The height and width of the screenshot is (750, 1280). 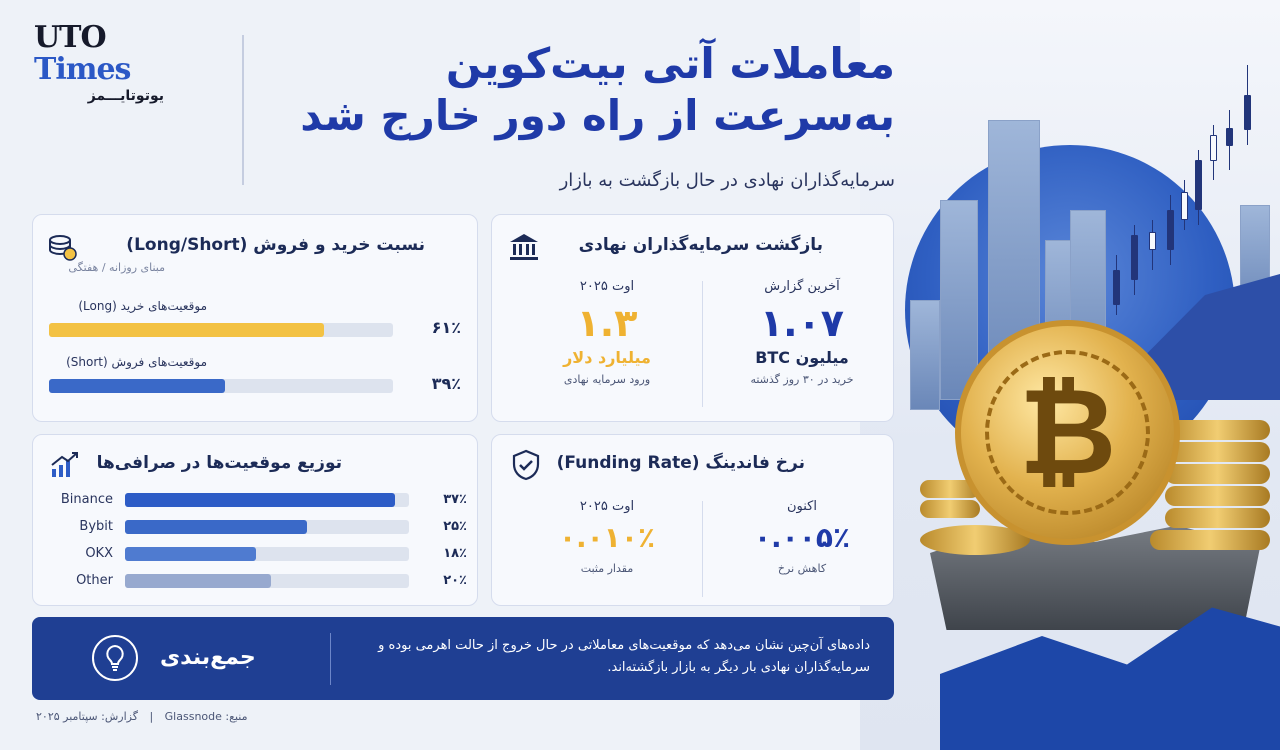 I want to click on funding-now-heading: اکنون, so click(x=802, y=506).